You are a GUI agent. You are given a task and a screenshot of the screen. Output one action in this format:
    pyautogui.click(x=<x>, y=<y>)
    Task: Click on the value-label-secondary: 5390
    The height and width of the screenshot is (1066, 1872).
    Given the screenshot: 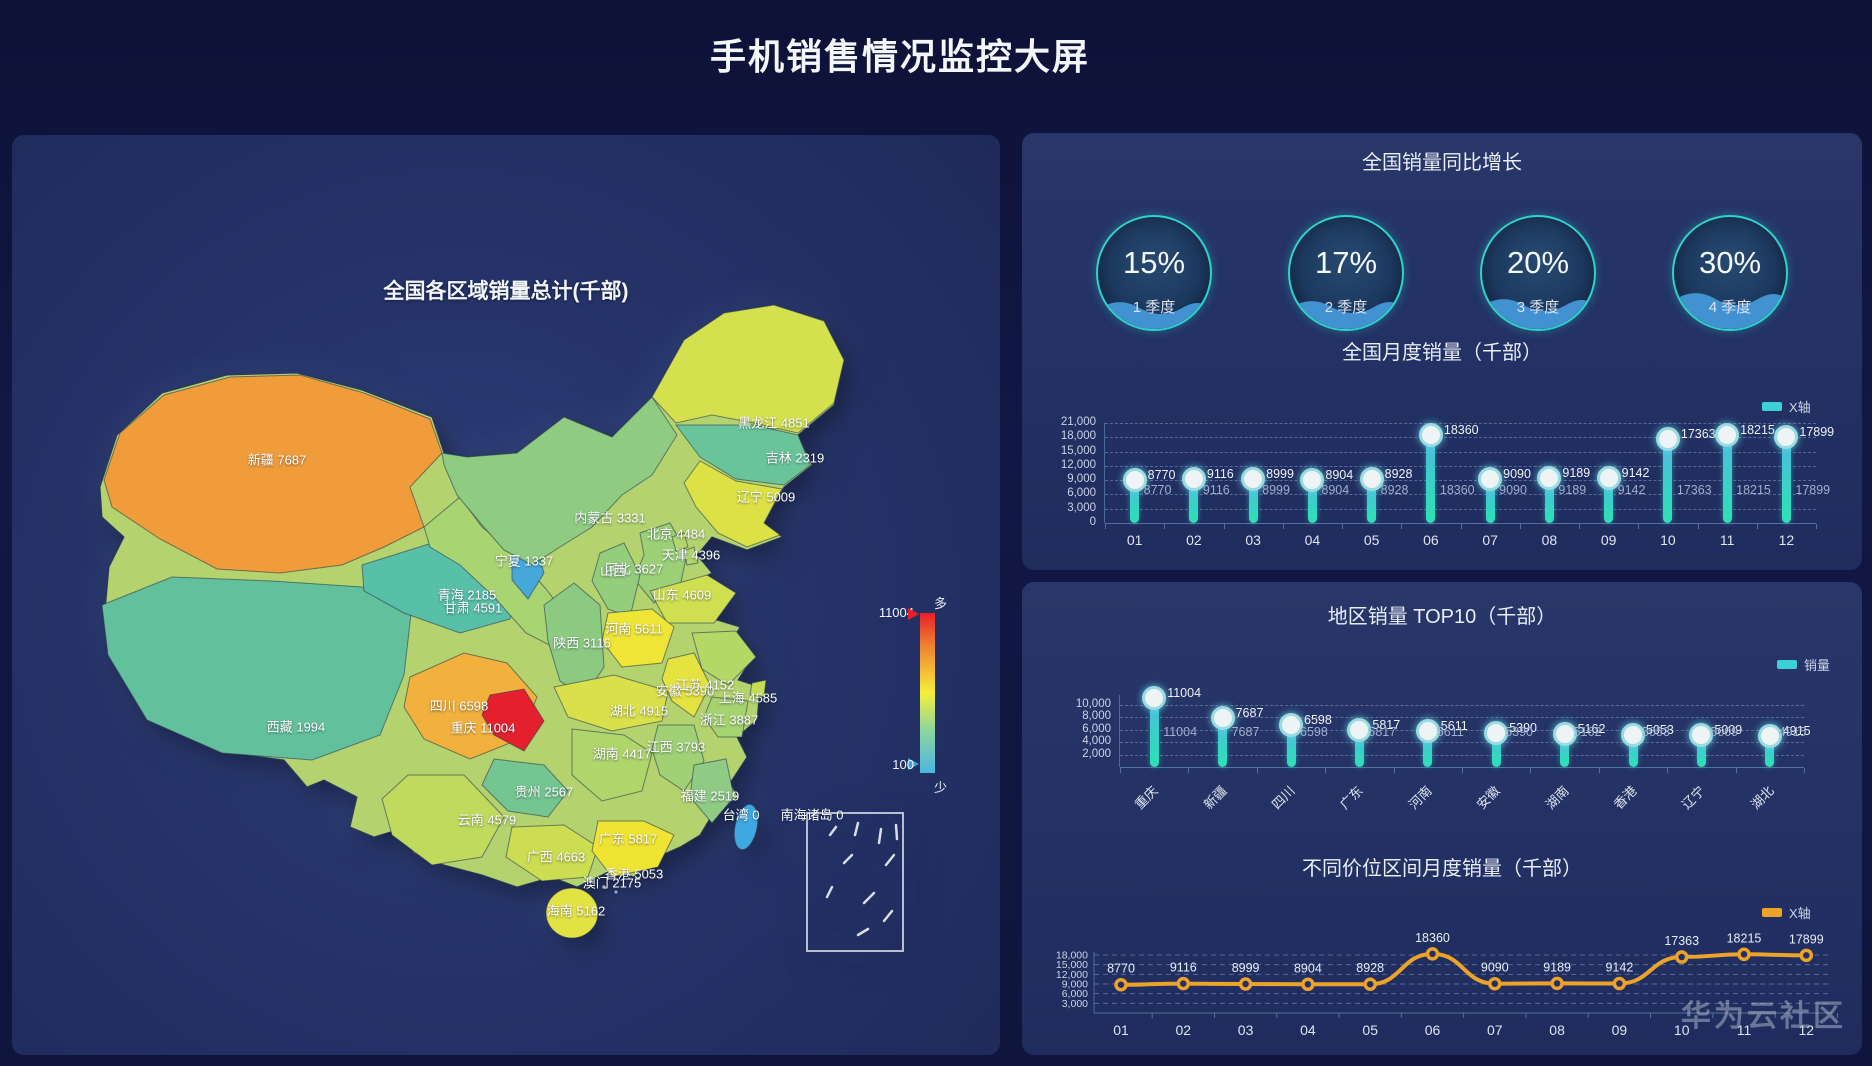 What is the action you would take?
    pyautogui.click(x=1519, y=732)
    